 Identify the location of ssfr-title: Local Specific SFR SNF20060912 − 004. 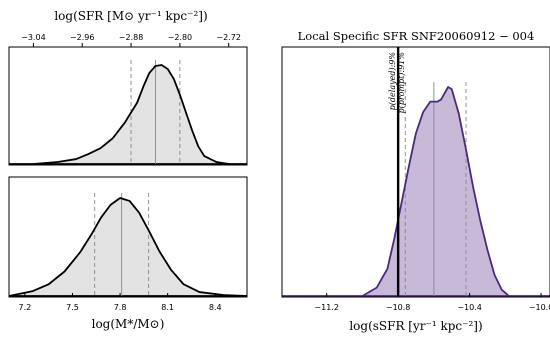
(416, 36).